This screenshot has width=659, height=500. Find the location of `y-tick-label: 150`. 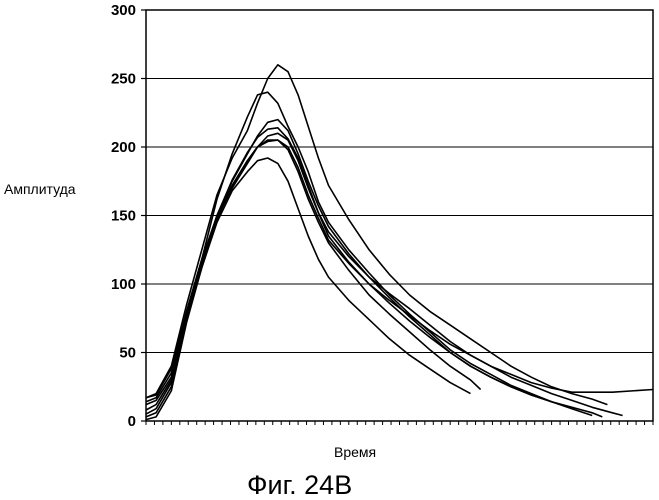

y-tick-label: 150 is located at coordinates (123, 216).